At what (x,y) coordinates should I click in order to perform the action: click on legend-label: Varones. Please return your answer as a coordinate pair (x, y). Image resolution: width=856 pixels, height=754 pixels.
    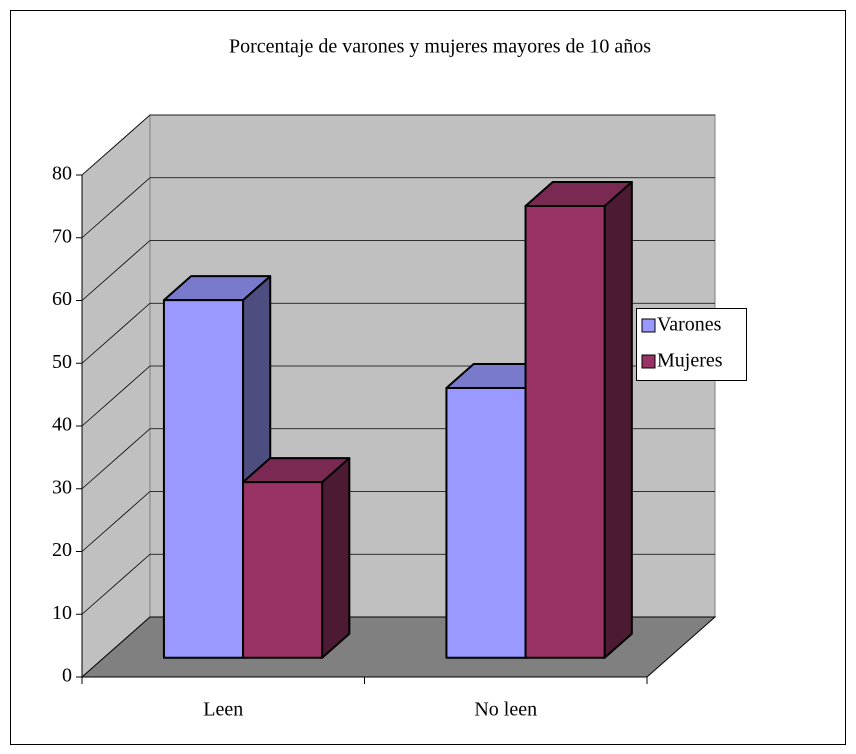
    Looking at the image, I should click on (689, 325).